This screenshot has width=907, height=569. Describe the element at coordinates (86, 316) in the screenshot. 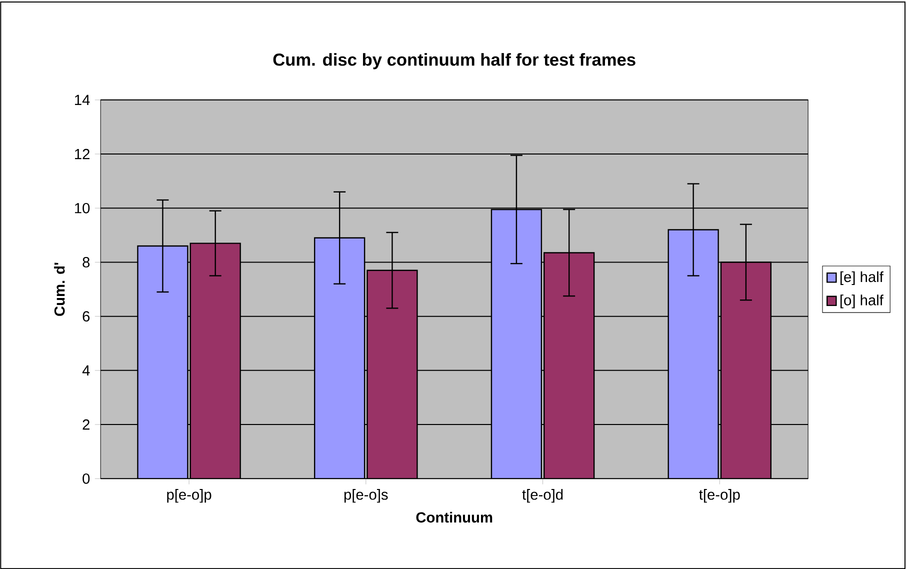

I see `y-tick-label: 6` at that location.